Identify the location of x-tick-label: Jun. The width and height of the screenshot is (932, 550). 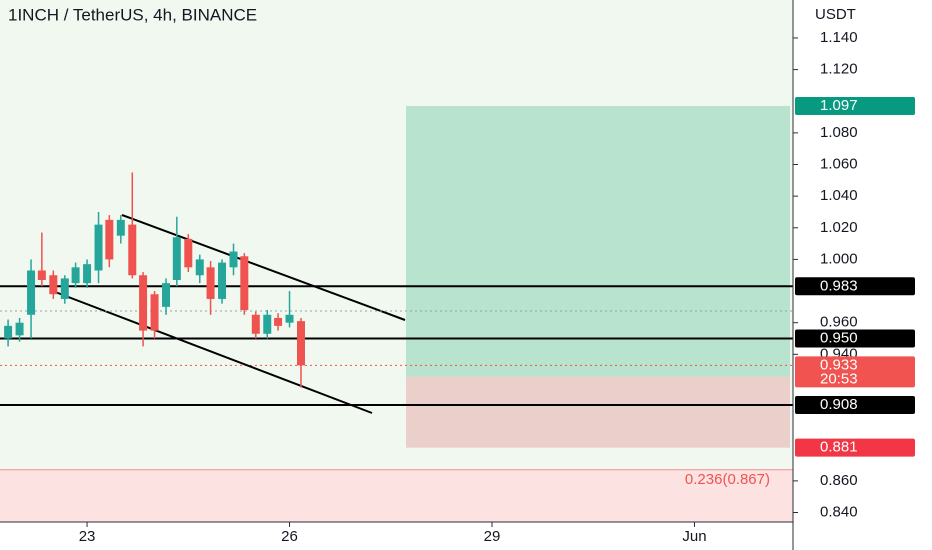
(694, 536).